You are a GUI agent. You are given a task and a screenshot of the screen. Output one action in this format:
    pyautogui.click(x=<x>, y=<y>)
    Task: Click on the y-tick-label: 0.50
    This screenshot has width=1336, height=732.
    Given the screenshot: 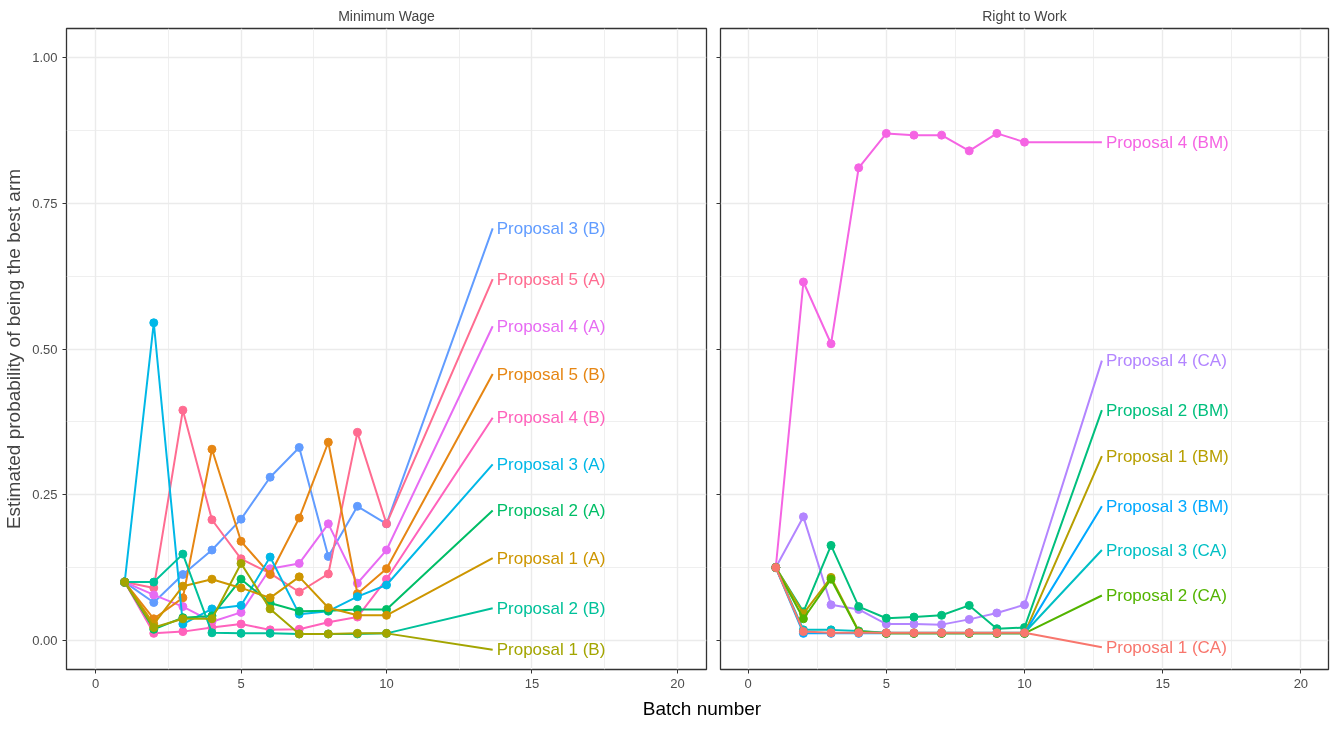 What is the action you would take?
    pyautogui.click(x=45, y=349)
    